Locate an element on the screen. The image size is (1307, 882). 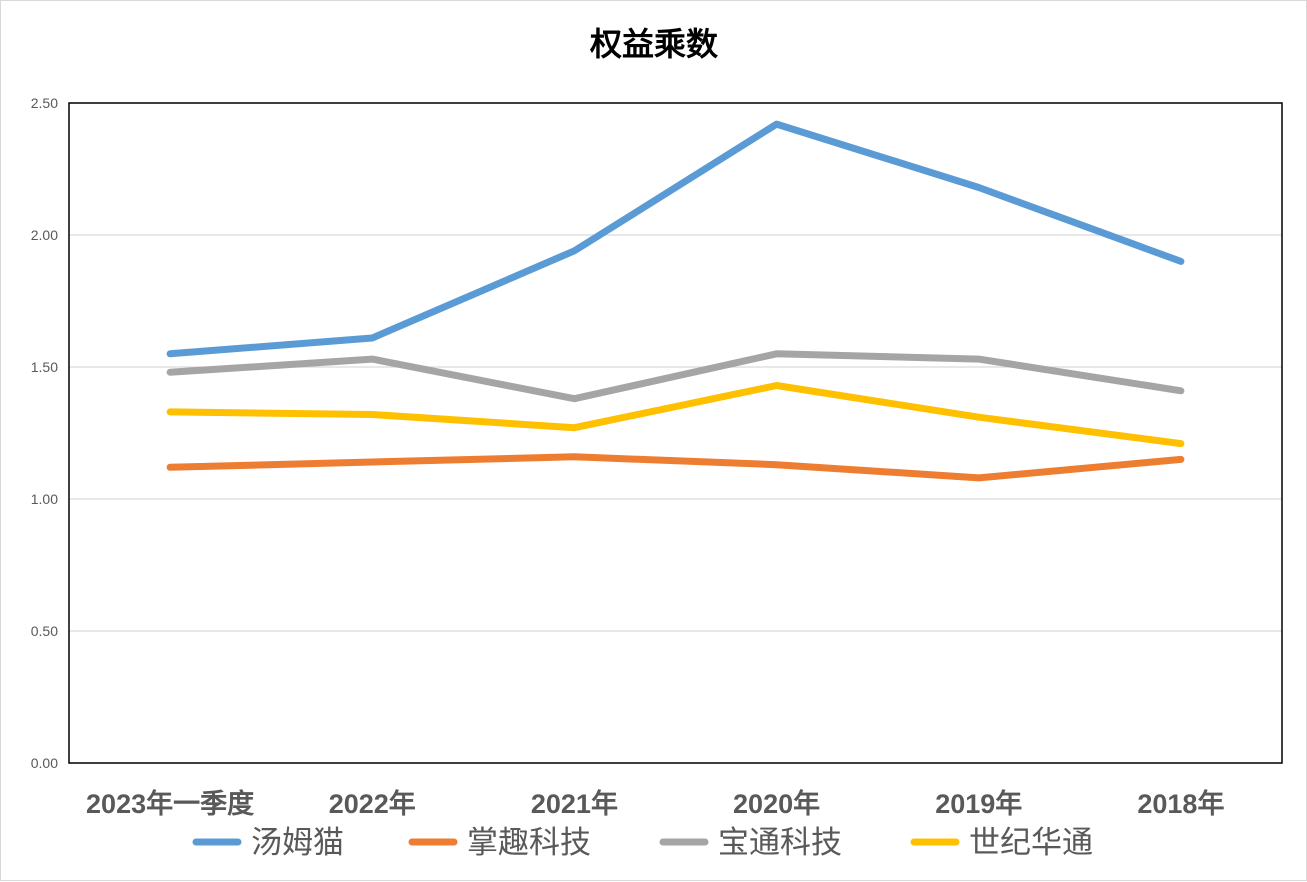
x-tick-label: 2022年 is located at coordinates (372, 803).